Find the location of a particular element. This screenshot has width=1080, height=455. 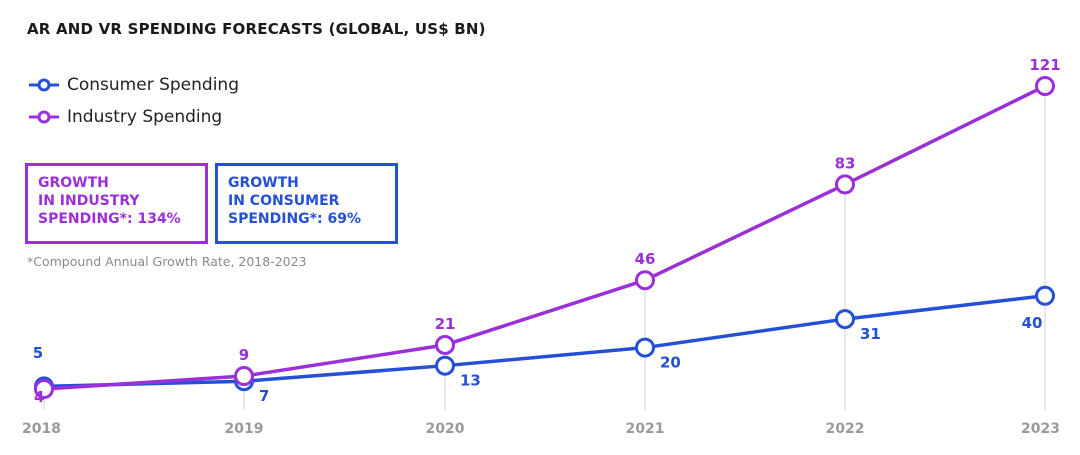

data-label-consumer-2022: 31 is located at coordinates (870, 334).